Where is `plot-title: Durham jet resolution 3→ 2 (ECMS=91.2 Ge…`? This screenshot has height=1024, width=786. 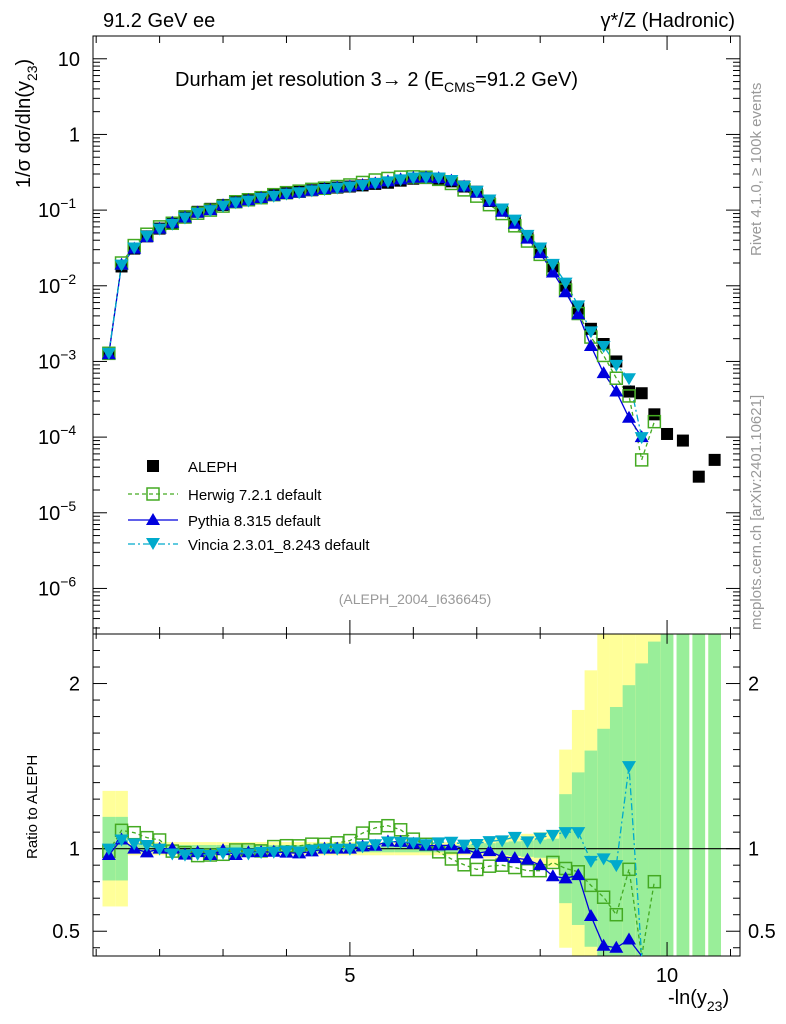 plot-title: Durham jet resolution 3→ 2 (ECMS=91.2 Ge… is located at coordinates (376, 82).